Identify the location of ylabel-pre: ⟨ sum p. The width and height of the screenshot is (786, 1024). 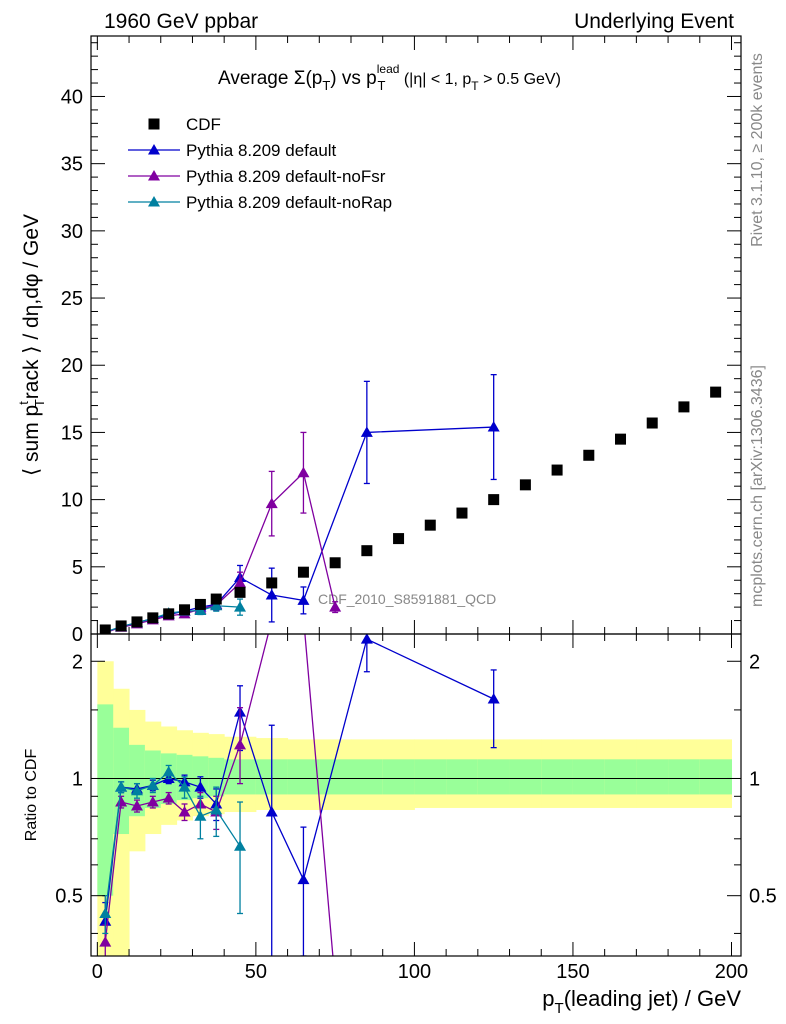
(31, 440).